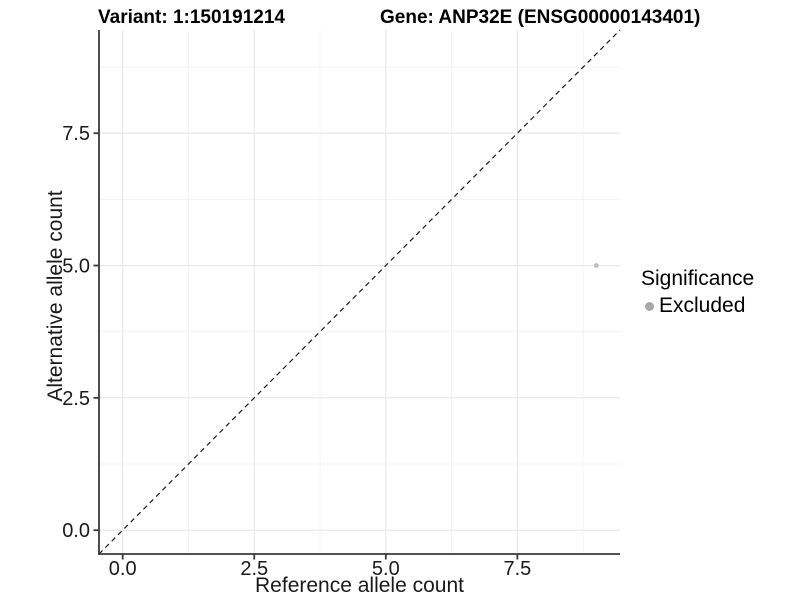  What do you see at coordinates (76, 399) in the screenshot?
I see `y-tick-label: 2.5` at bounding box center [76, 399].